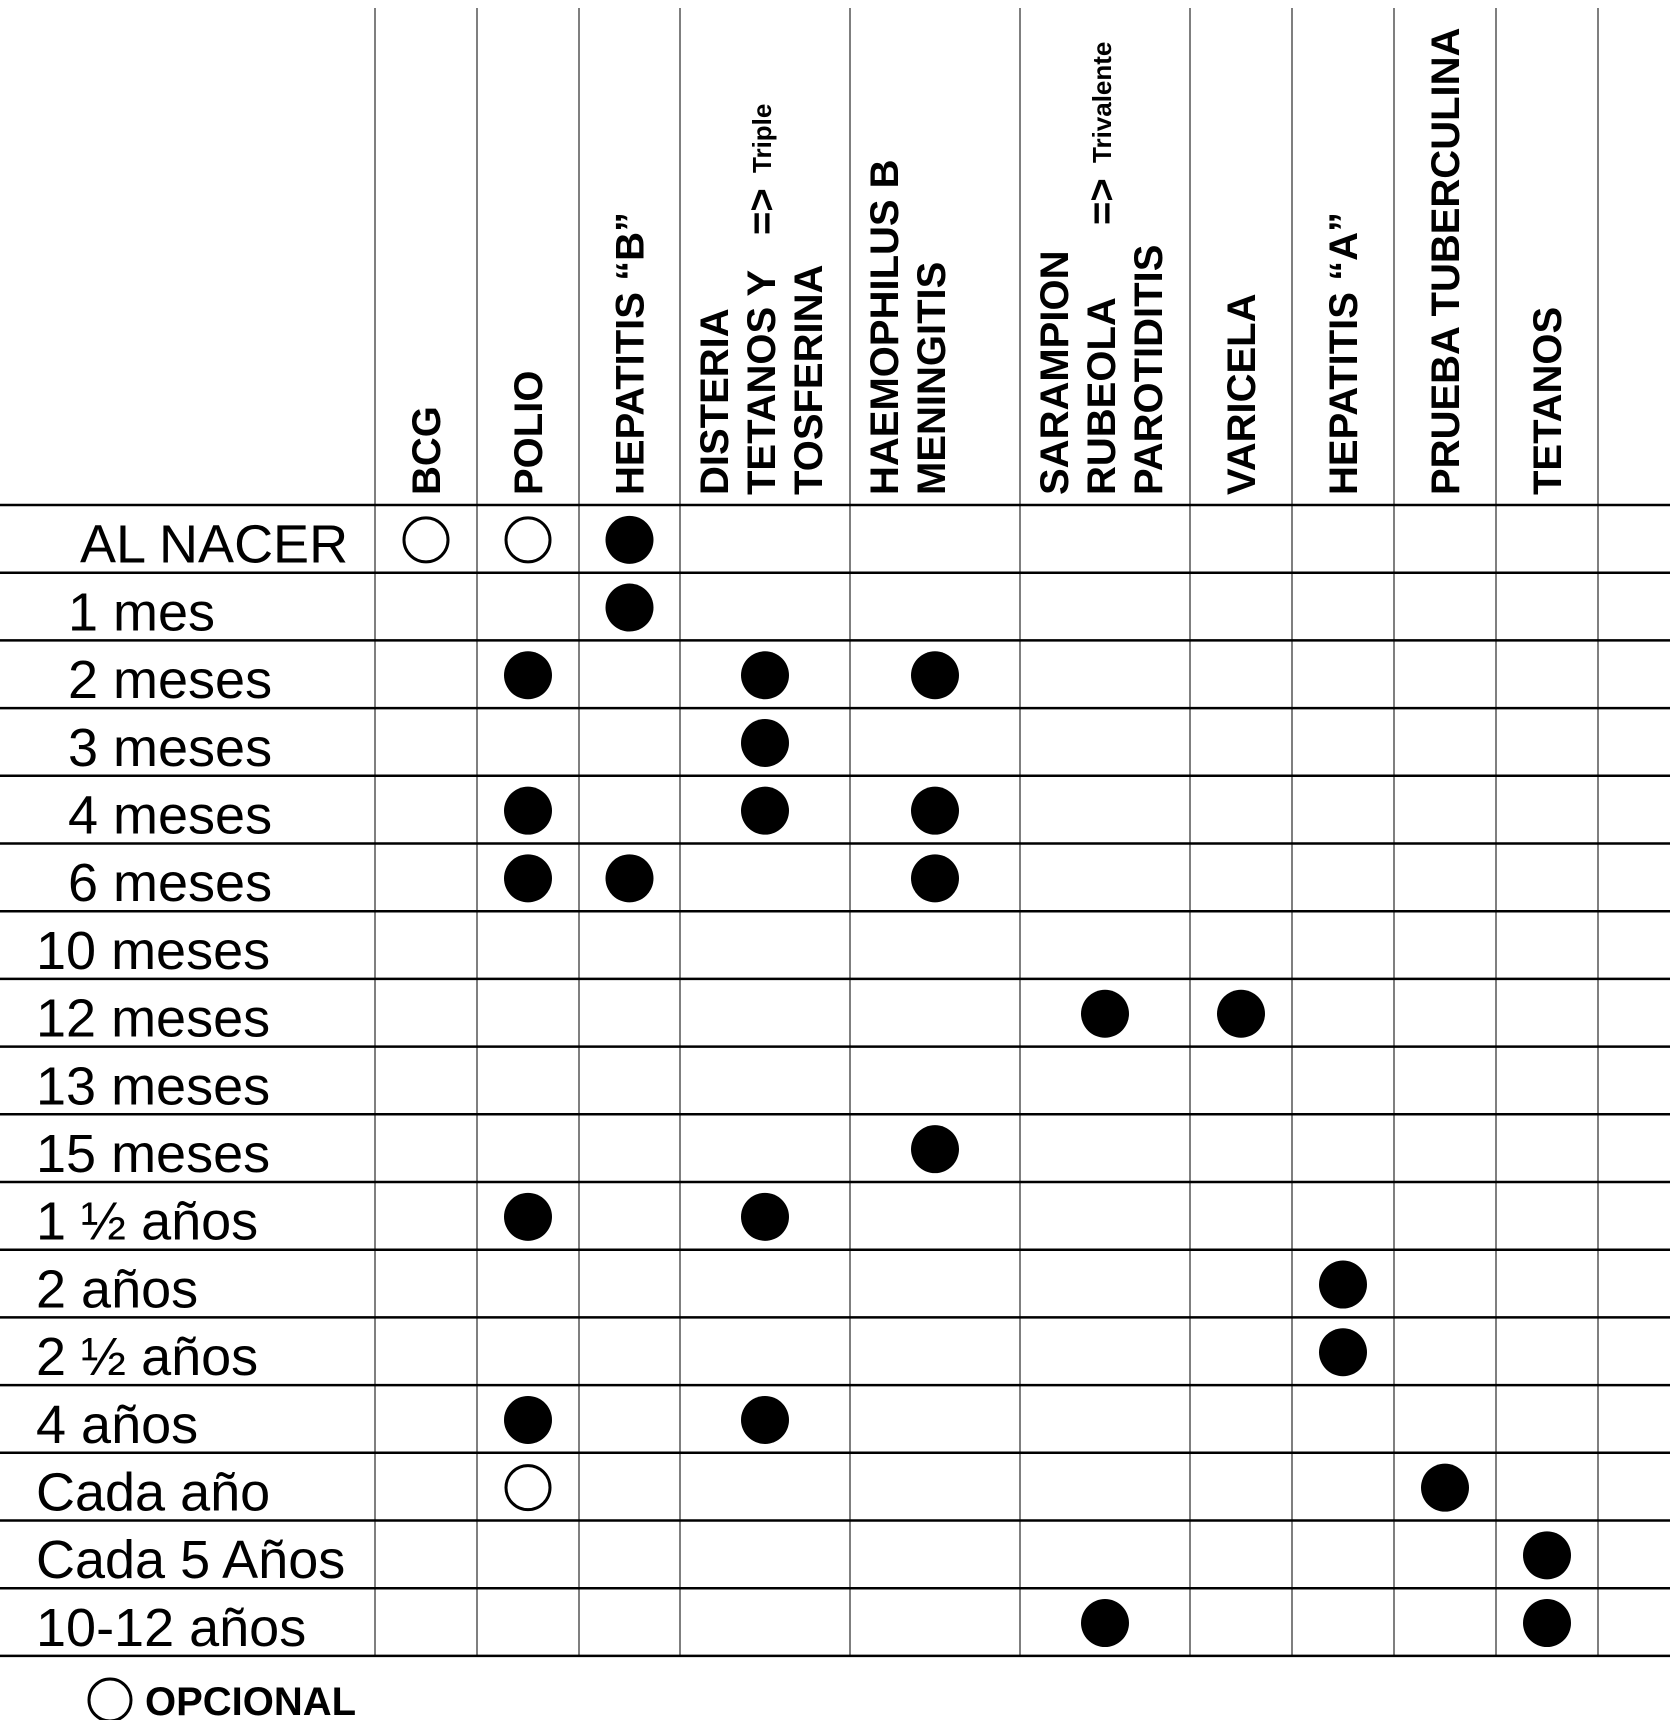  What do you see at coordinates (190, 1560) in the screenshot?
I see `row-label: Cada 5 Años` at bounding box center [190, 1560].